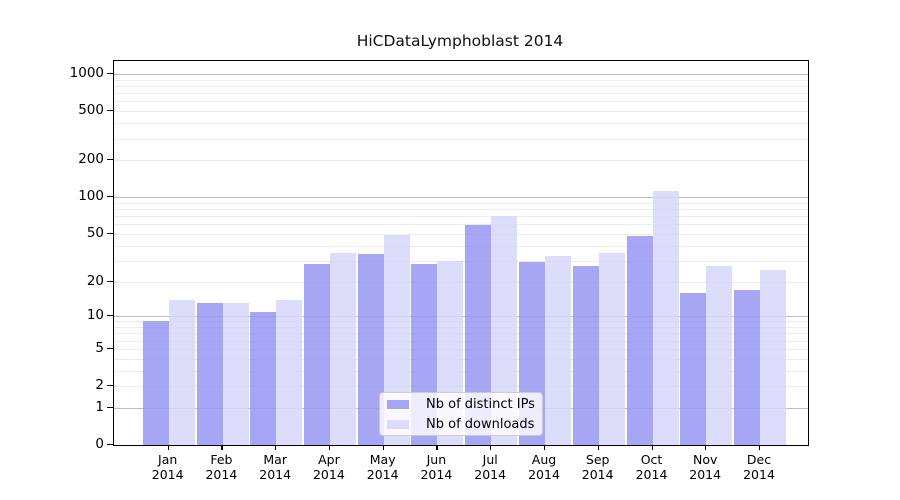  Describe the element at coordinates (585, 355) in the screenshot. I see `bar-sep-distinct-ips` at that location.